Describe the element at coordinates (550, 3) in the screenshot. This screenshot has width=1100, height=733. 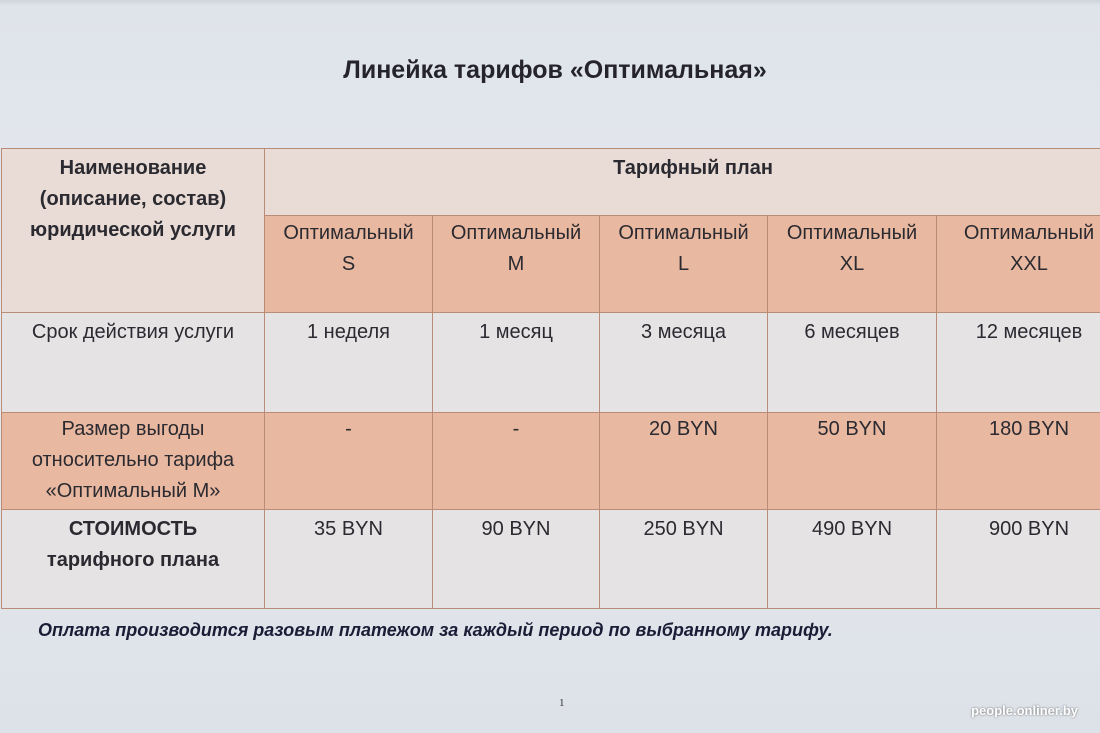
I see `page-top-edge` at that location.